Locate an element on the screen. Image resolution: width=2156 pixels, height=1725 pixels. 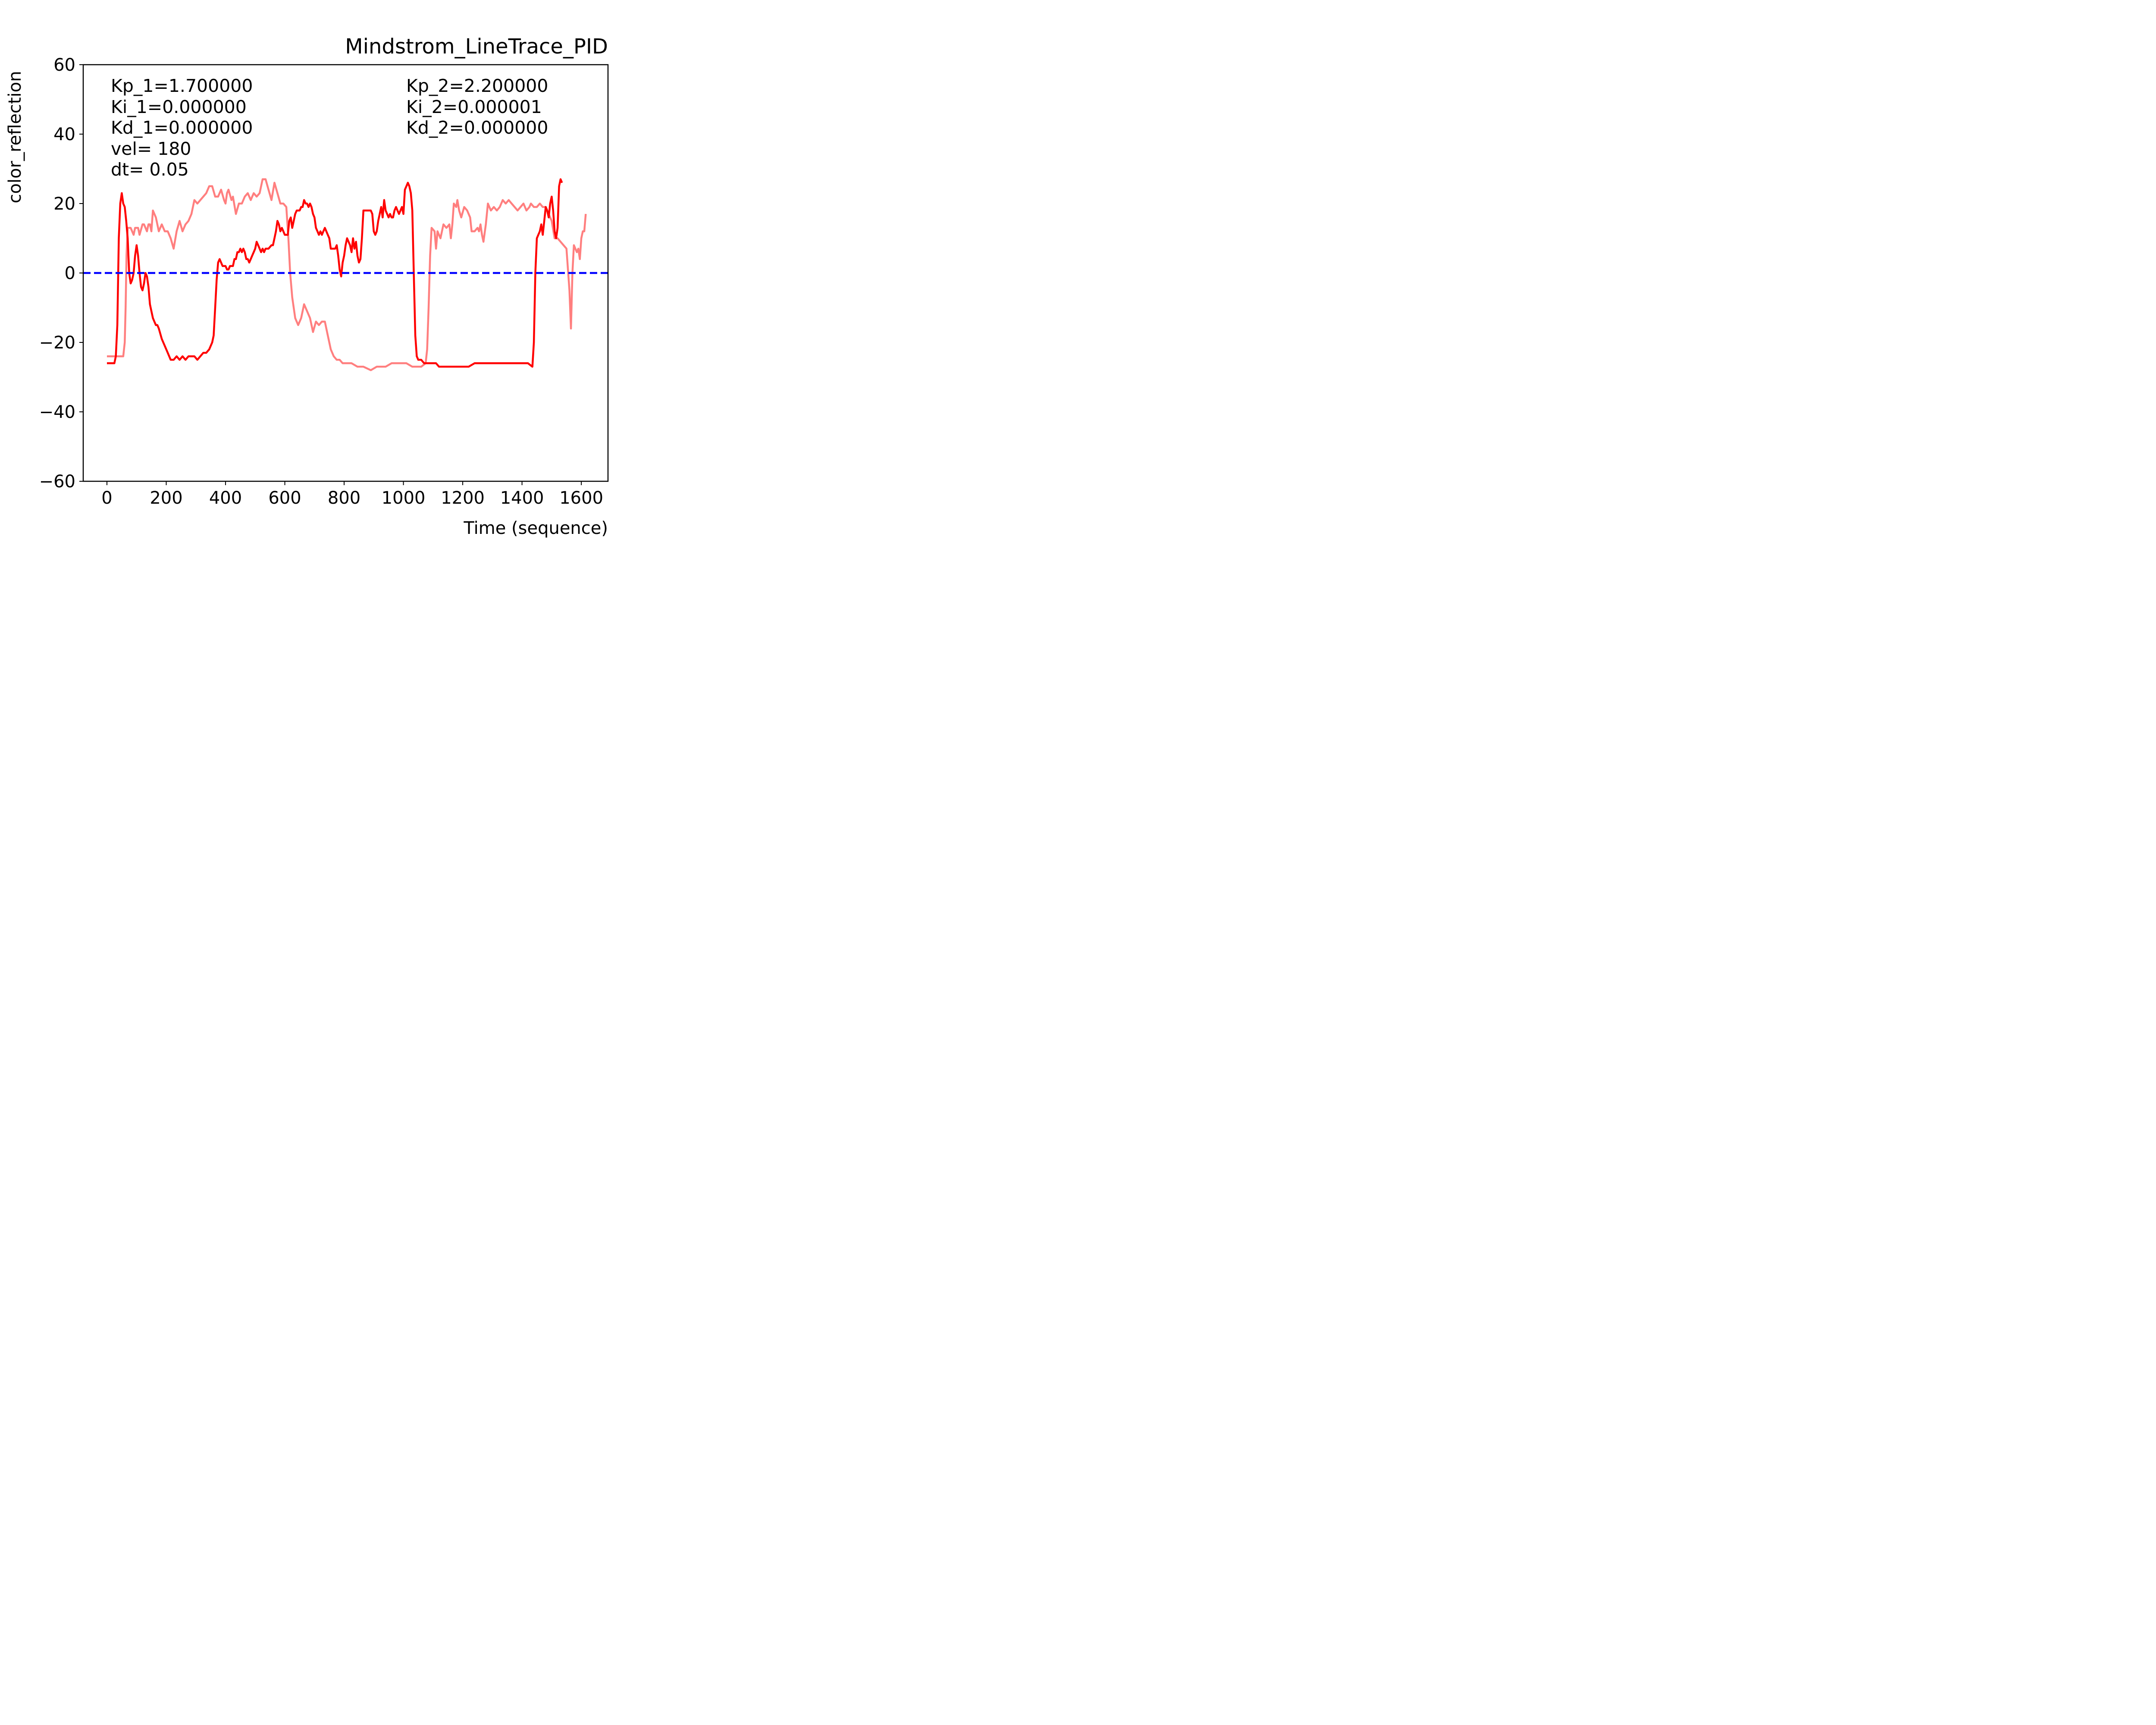
y-tick-label: −40 is located at coordinates (57, 412).